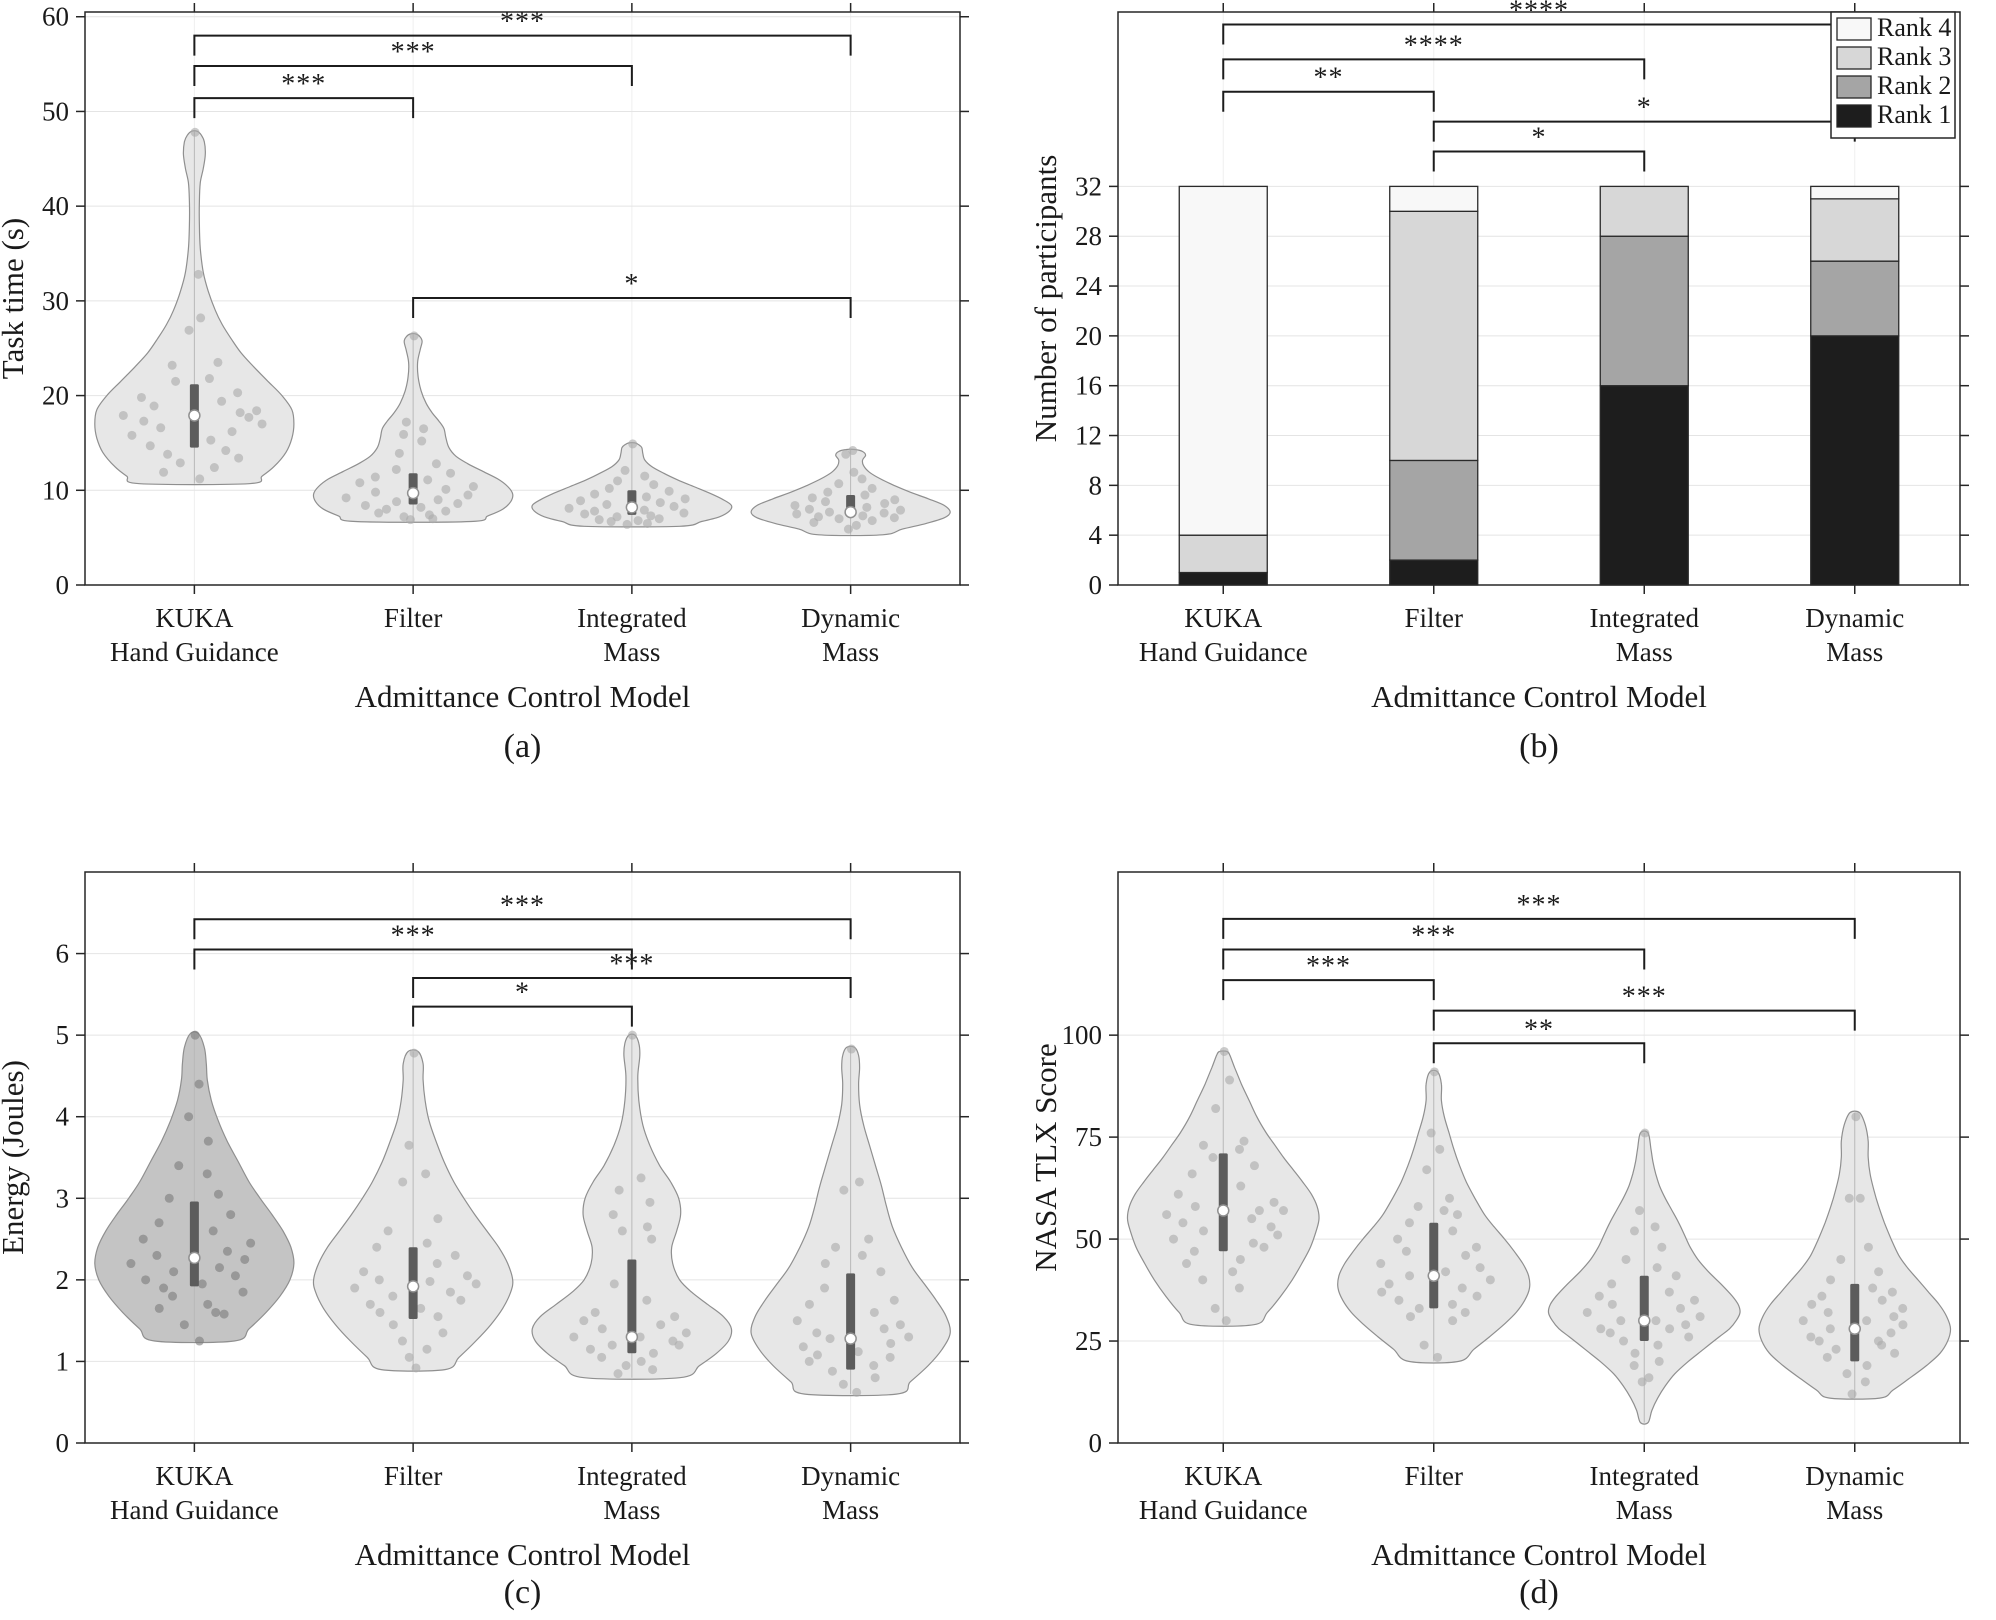  What do you see at coordinates (1434, 45) in the screenshot?
I see `significance-label: ****` at bounding box center [1434, 45].